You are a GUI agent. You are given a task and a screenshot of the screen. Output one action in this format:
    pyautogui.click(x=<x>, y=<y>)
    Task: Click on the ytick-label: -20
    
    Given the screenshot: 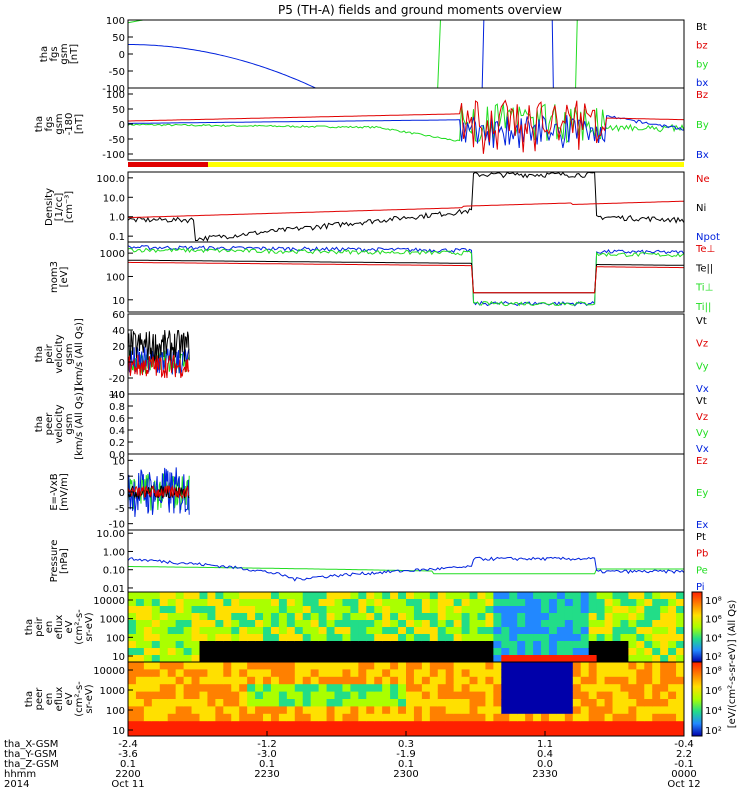 What is the action you would take?
    pyautogui.click(x=117, y=379)
    